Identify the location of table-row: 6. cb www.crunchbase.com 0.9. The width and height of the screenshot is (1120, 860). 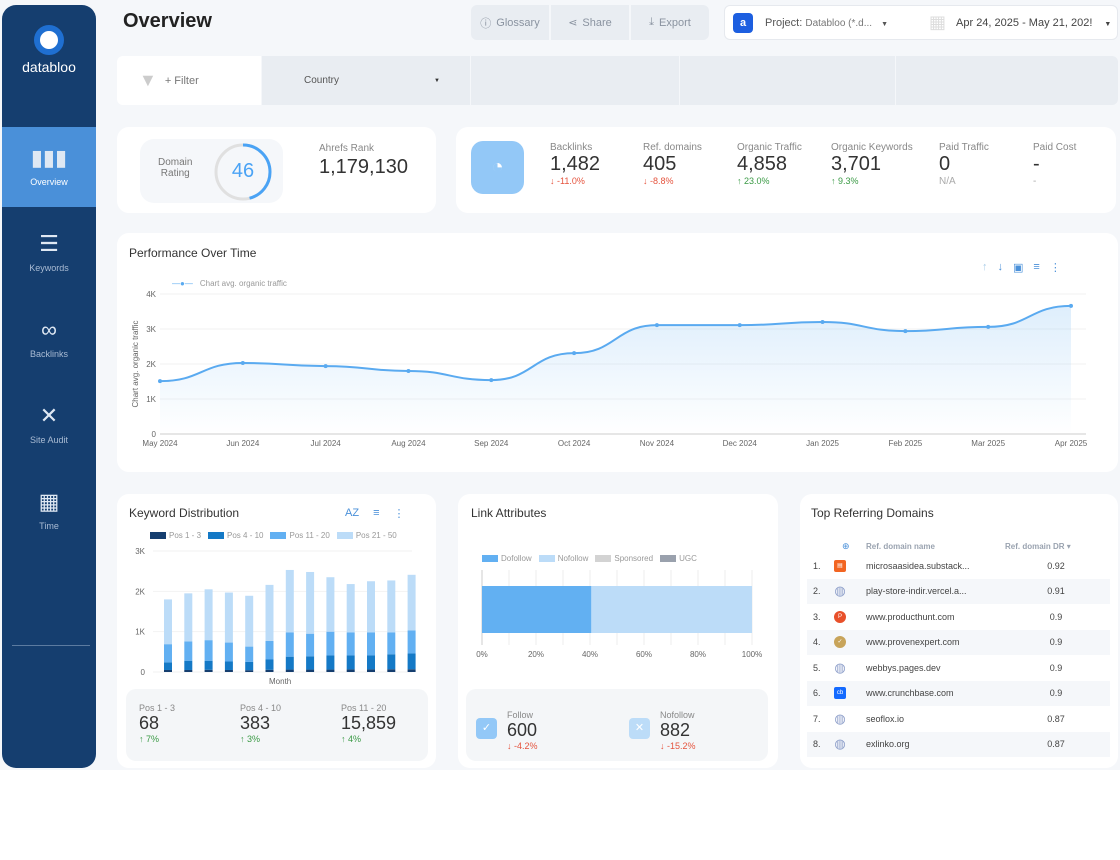
(958, 693).